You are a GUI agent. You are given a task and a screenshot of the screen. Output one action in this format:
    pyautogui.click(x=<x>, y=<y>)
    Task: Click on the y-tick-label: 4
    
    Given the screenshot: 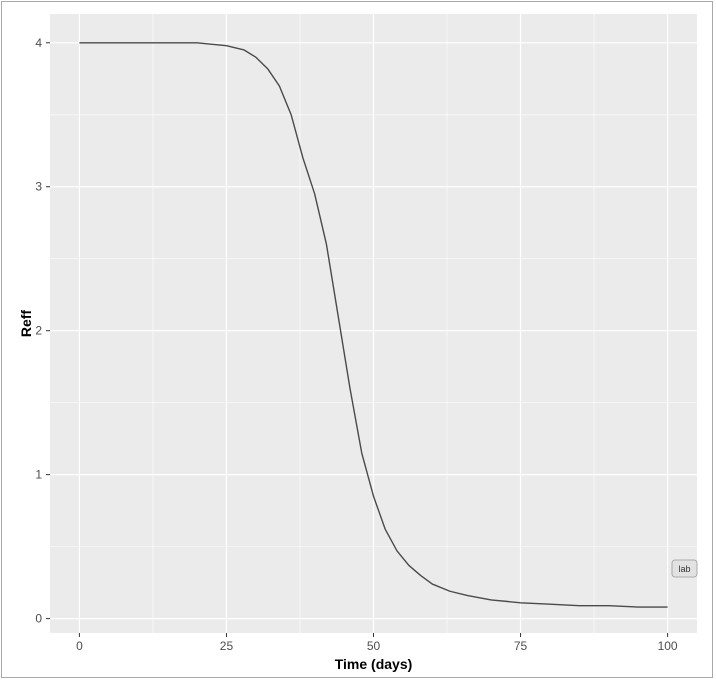 What is the action you would take?
    pyautogui.click(x=38, y=43)
    